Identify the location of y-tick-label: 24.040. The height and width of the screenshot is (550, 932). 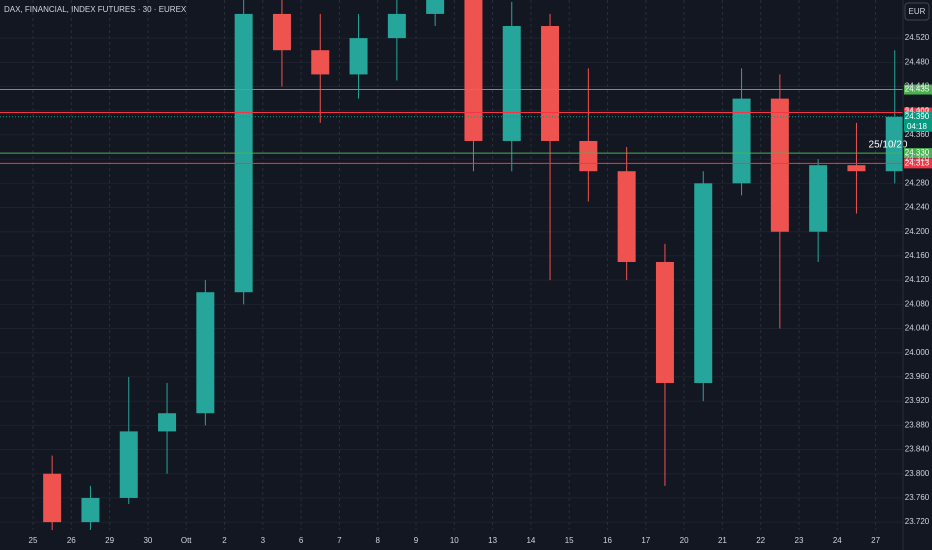
(917, 328).